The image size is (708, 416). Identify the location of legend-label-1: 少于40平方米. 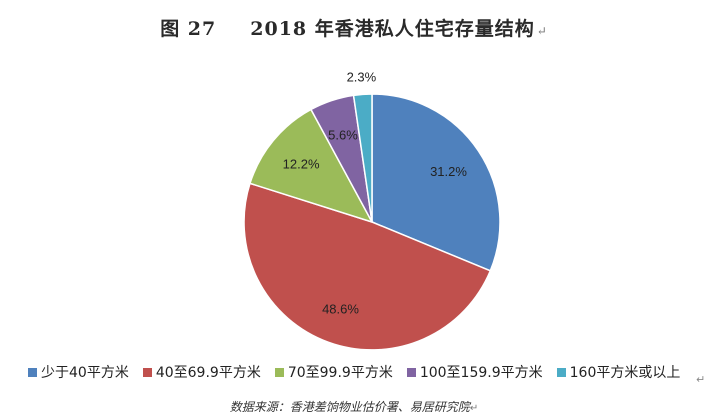
(85, 373).